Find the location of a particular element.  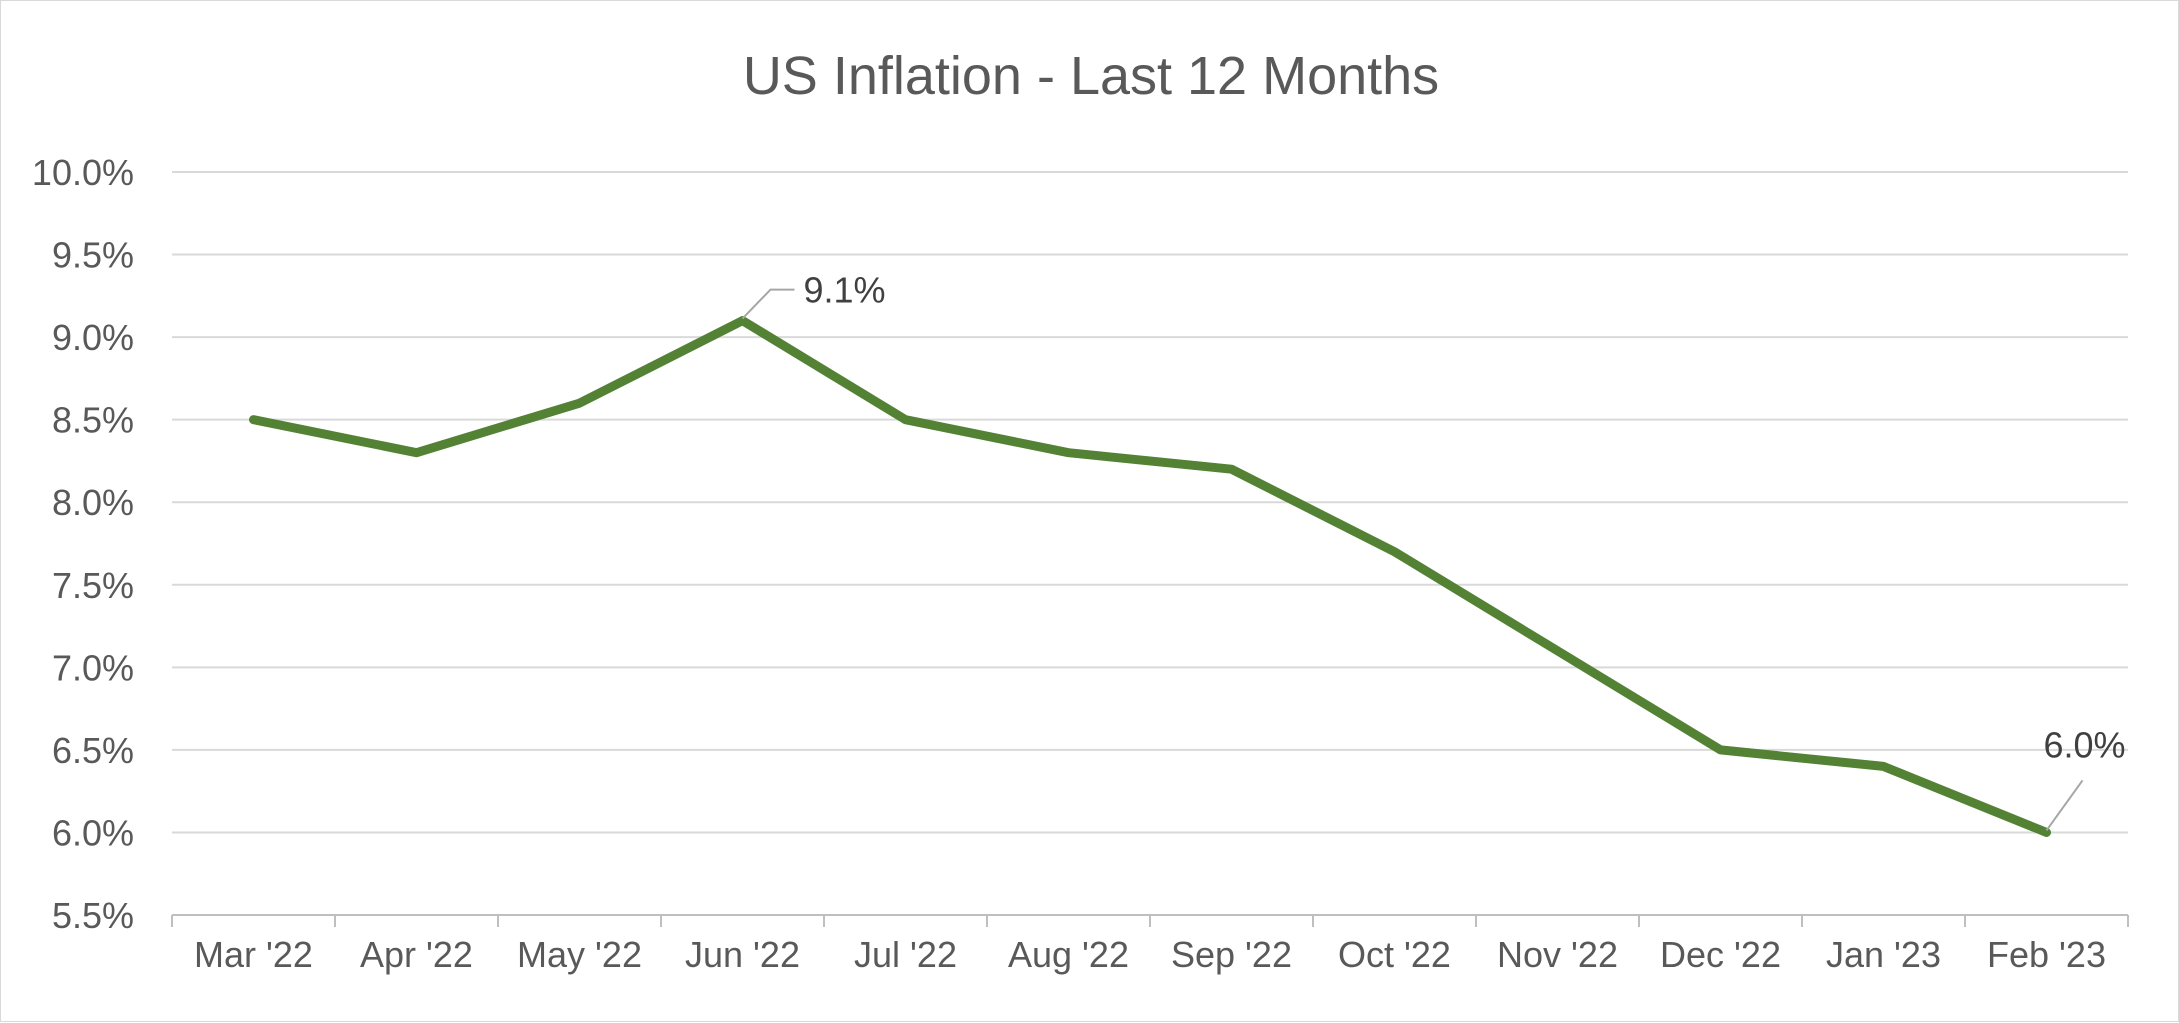

x-tick-label: May '22 is located at coordinates (579, 954).